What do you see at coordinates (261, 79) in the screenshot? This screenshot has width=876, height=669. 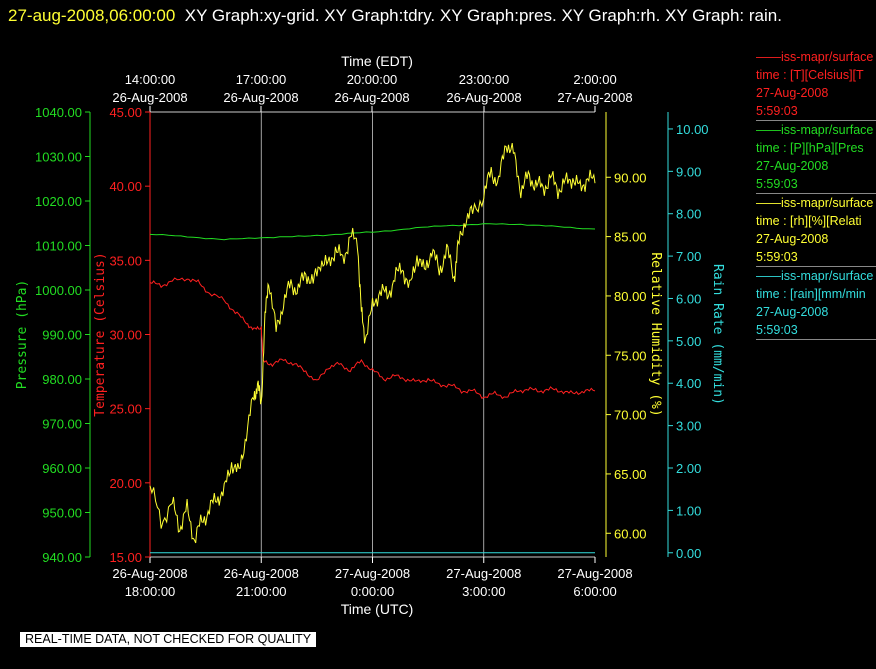 I see `top-tick-time: 17:00:00` at bounding box center [261, 79].